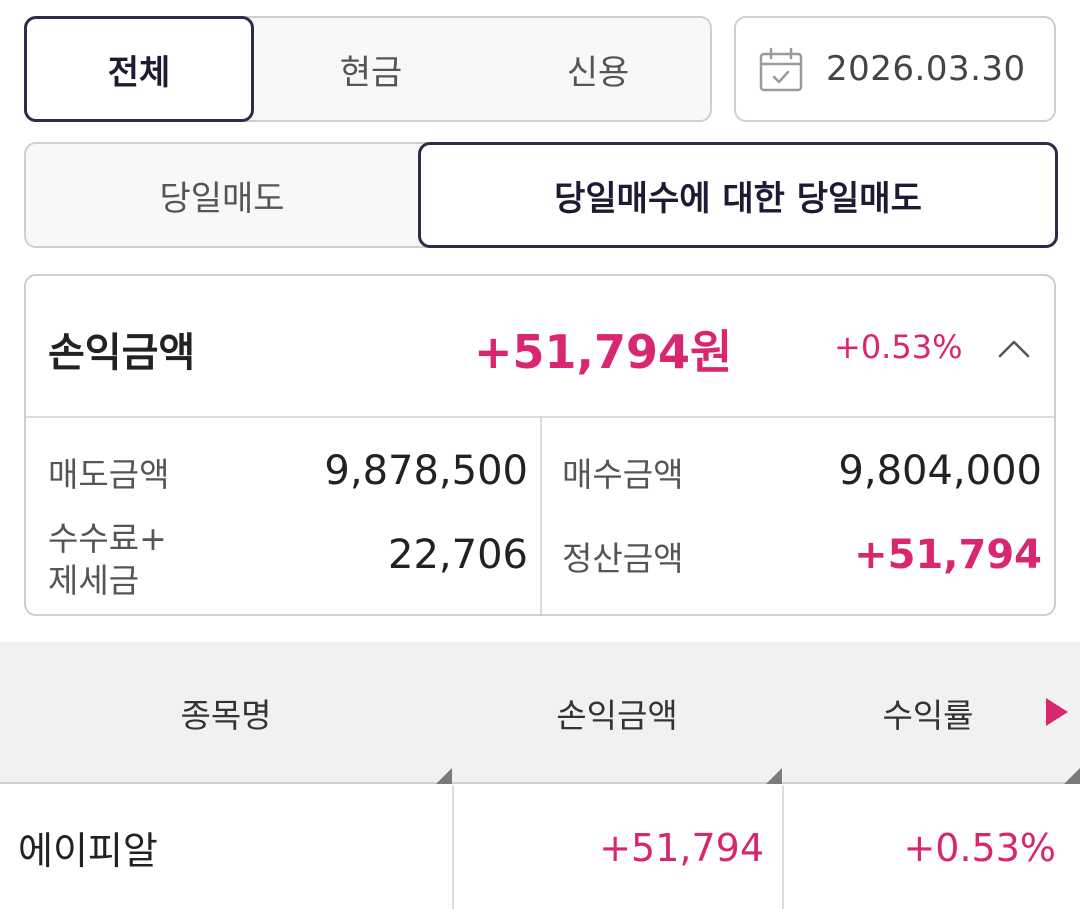  I want to click on column-header-profit: 손익금액, so click(617, 713).